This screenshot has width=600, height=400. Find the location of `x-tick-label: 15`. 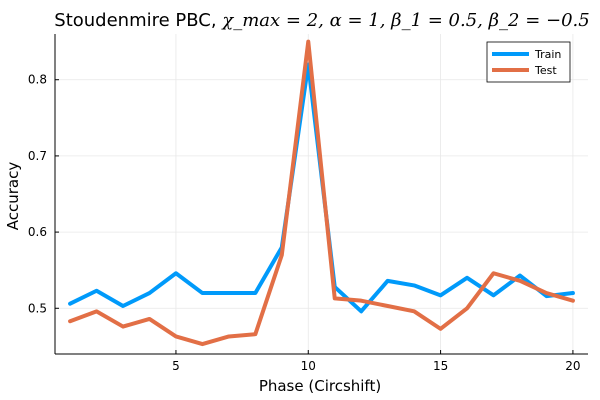

x-tick-label: 15 is located at coordinates (440, 366).